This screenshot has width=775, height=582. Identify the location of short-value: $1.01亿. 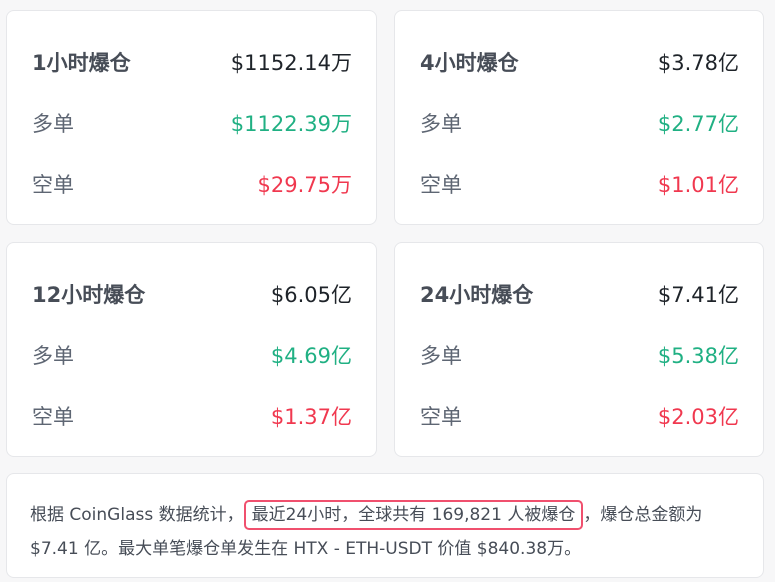
(698, 185).